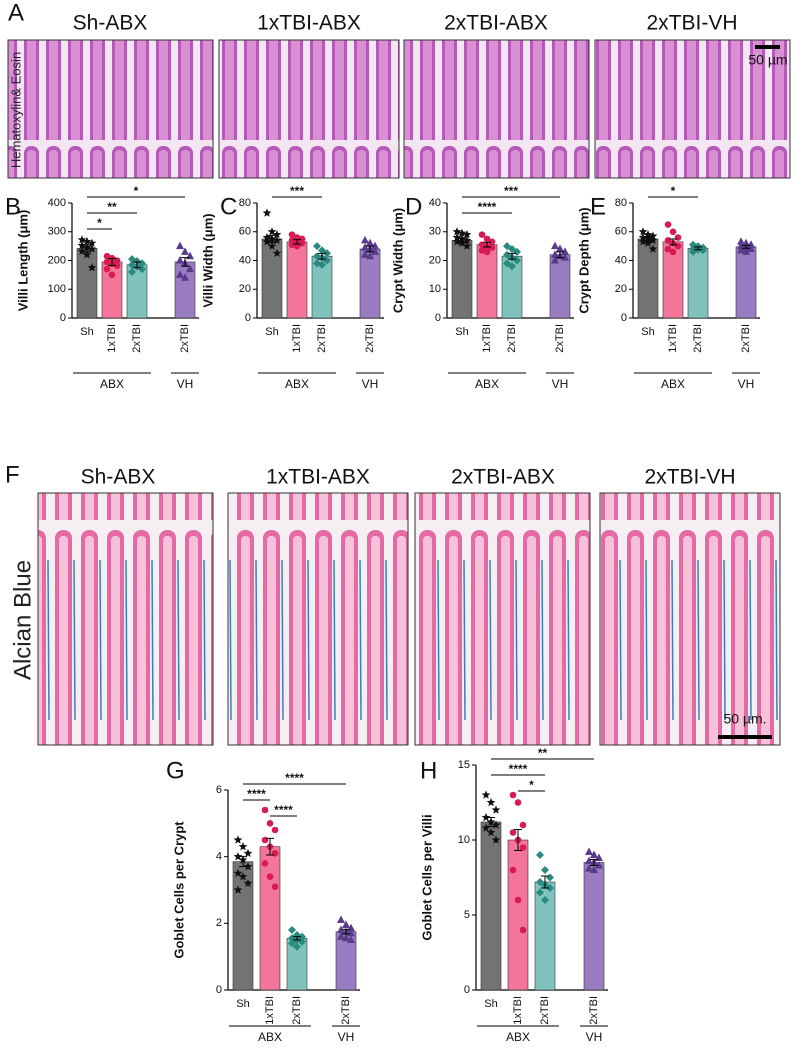  What do you see at coordinates (219, 923) in the screenshot?
I see `y-tick-label: 2` at bounding box center [219, 923].